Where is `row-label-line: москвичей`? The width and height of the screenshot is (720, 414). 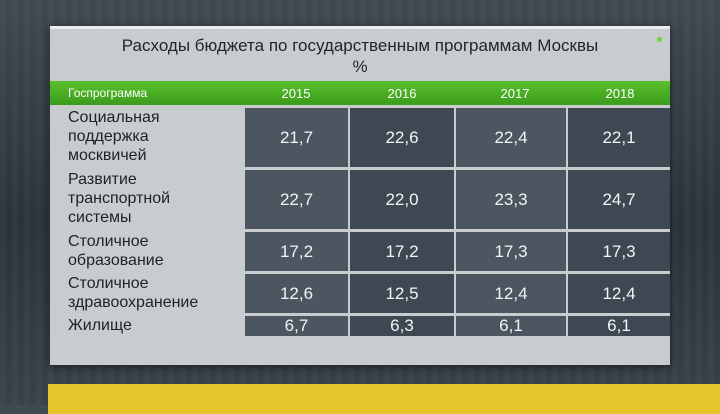
row-label-line: москвичей is located at coordinates (107, 155).